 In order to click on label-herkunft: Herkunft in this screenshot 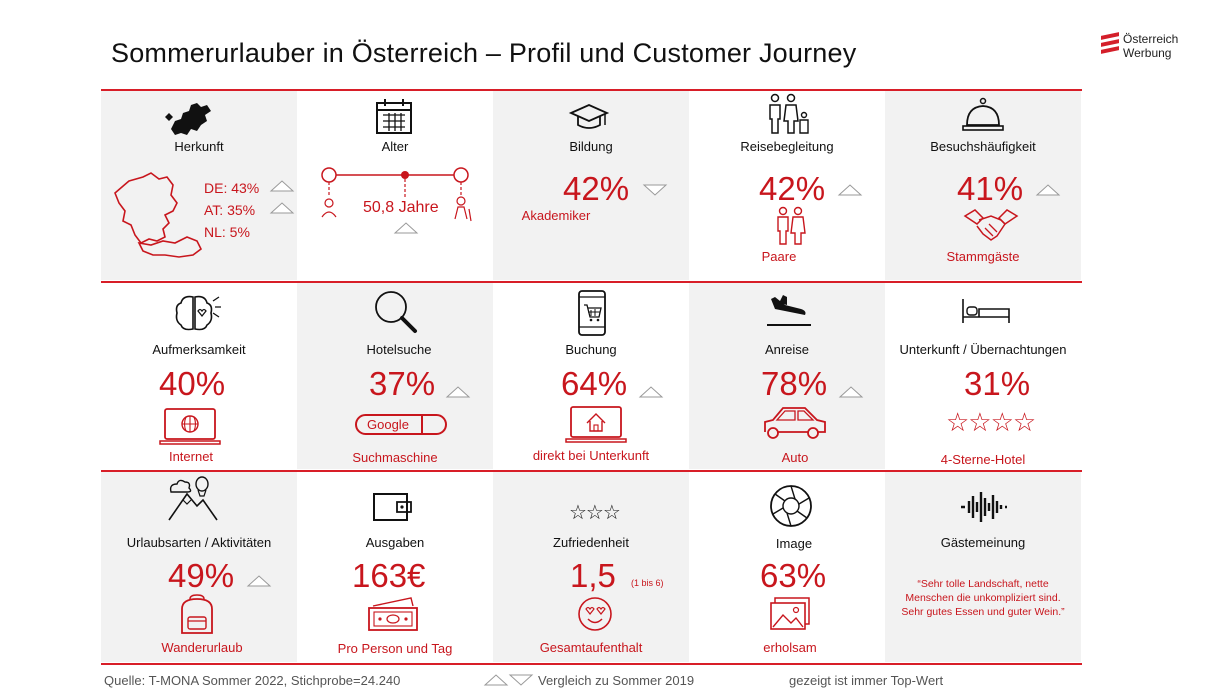, I will do `click(199, 146)`.